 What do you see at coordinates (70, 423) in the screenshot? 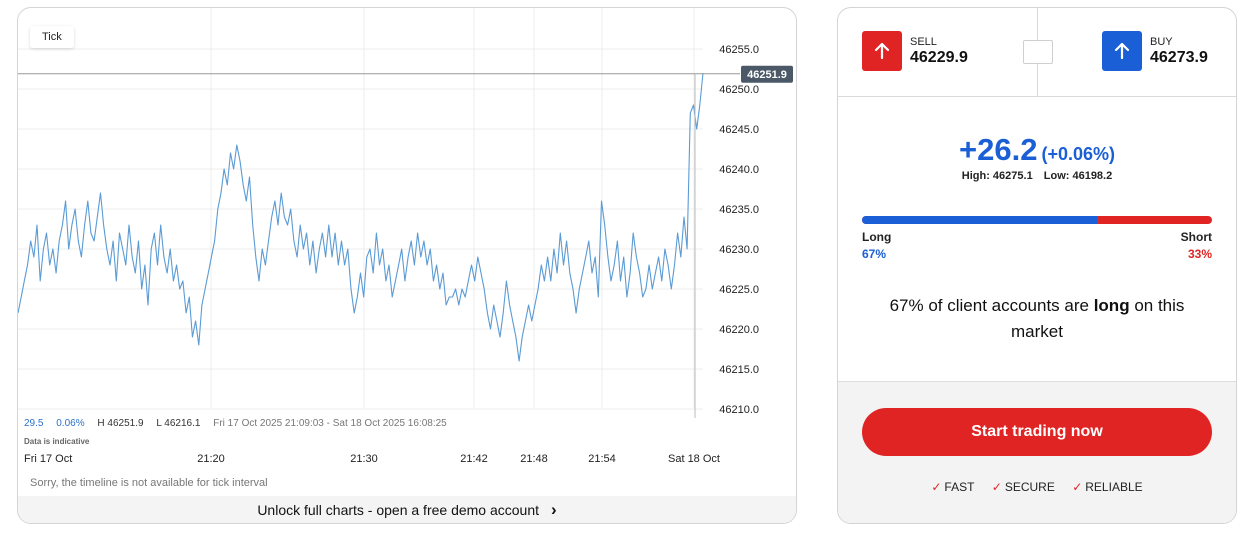
I see `stat-change-pct: 0.06%` at bounding box center [70, 423].